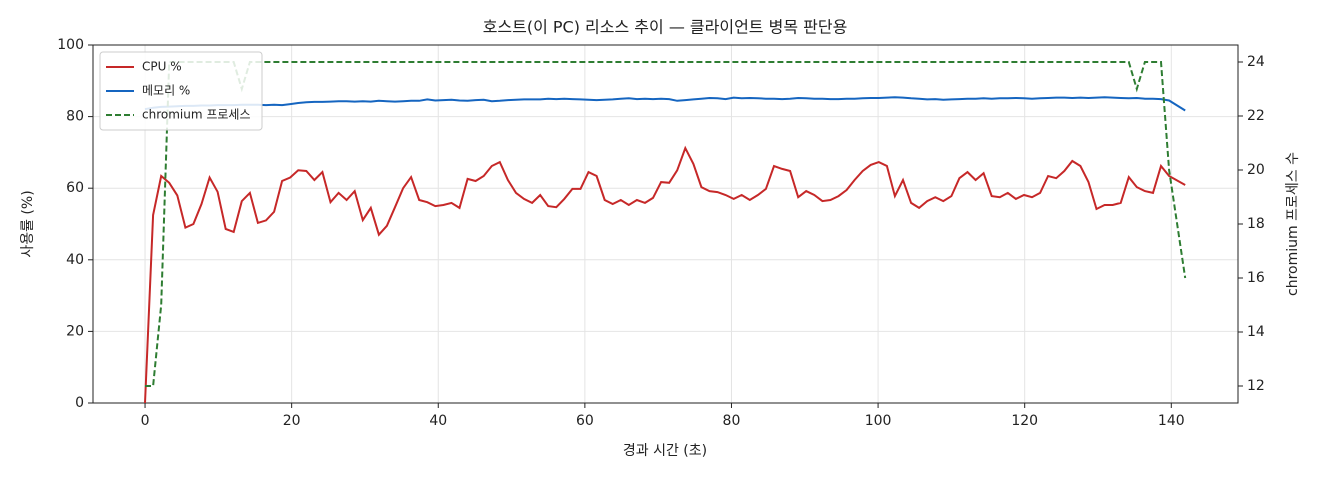 The image size is (1320, 480). I want to click on x-tick-label: 100, so click(878, 421).